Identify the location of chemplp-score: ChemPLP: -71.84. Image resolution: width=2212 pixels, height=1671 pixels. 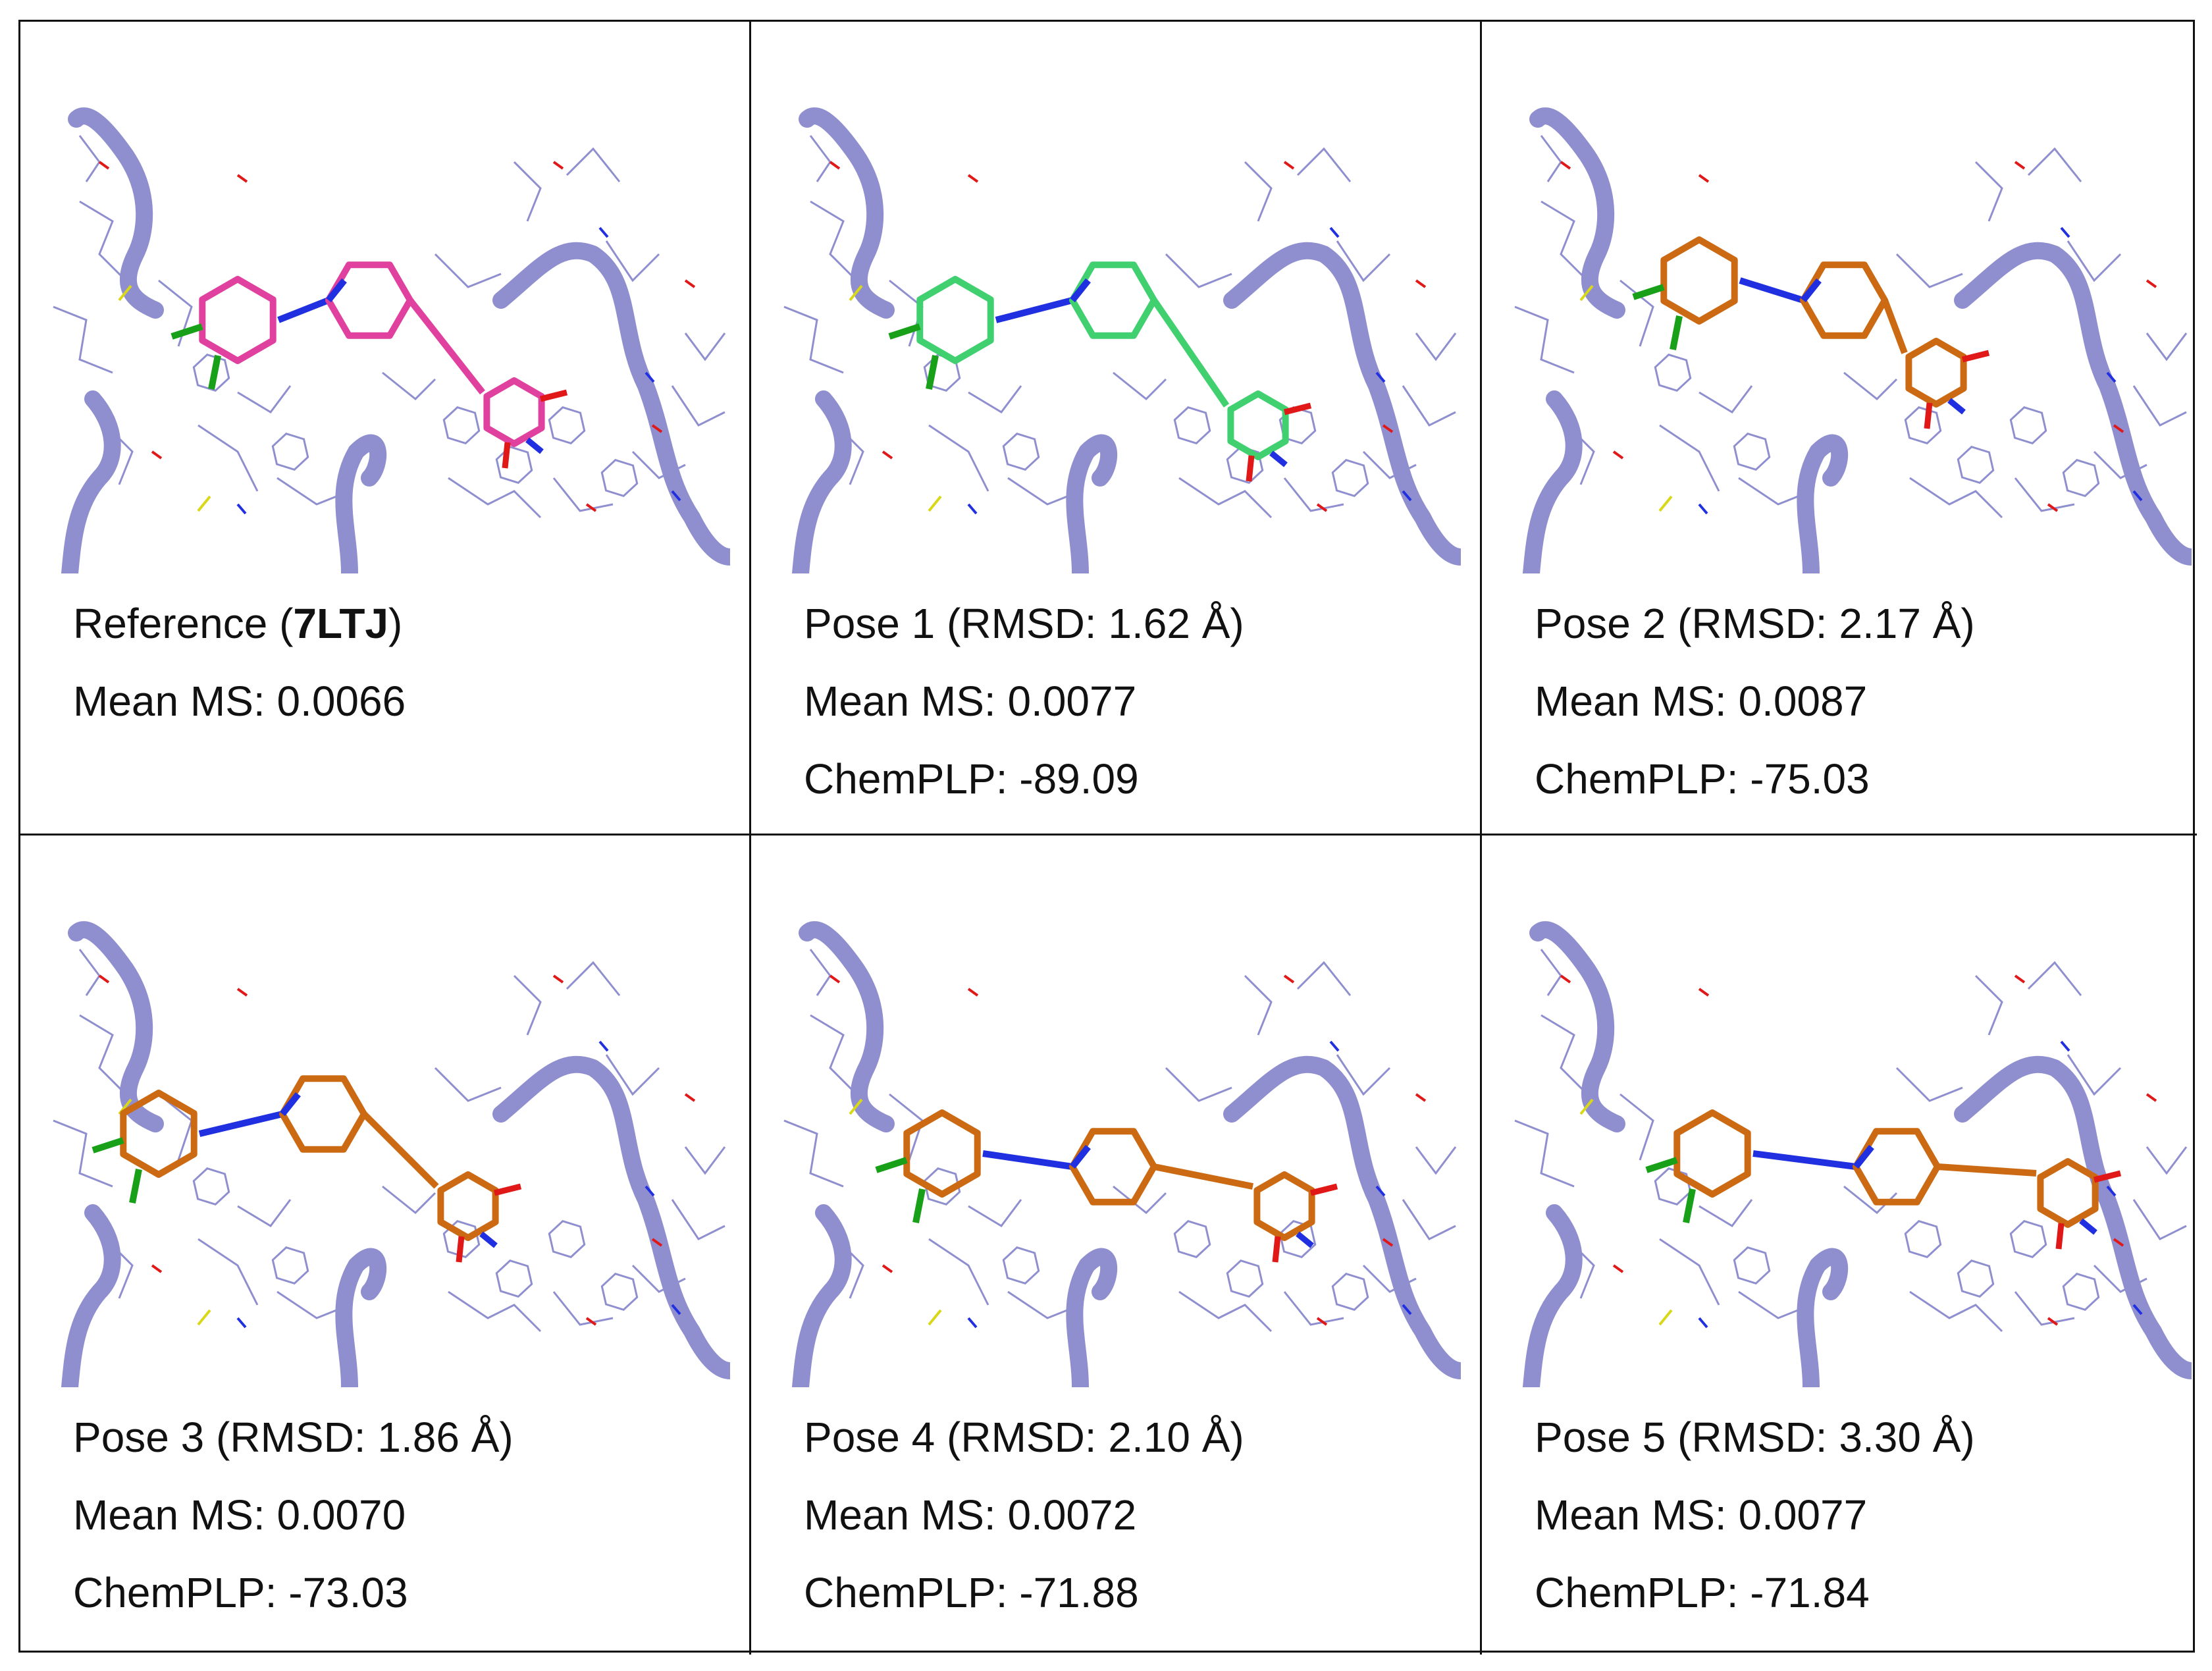
(1703, 1592).